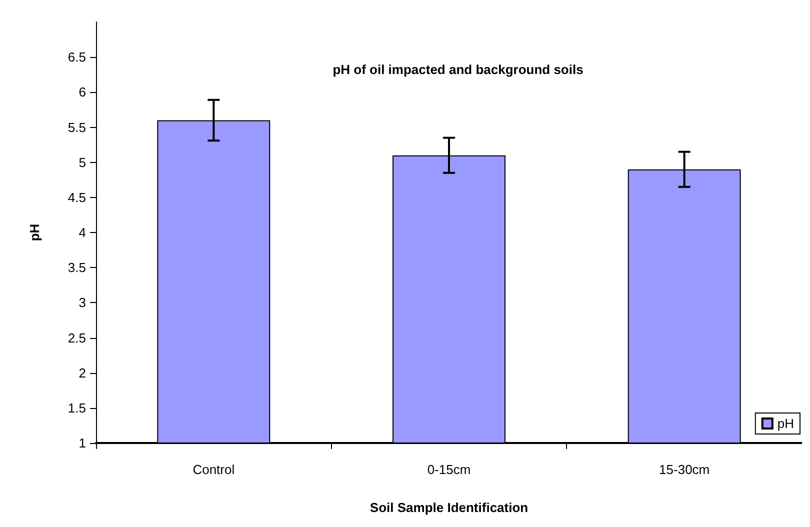  Describe the element at coordinates (458, 69) in the screenshot. I see `text: pH of oil impacted and background soils` at that location.